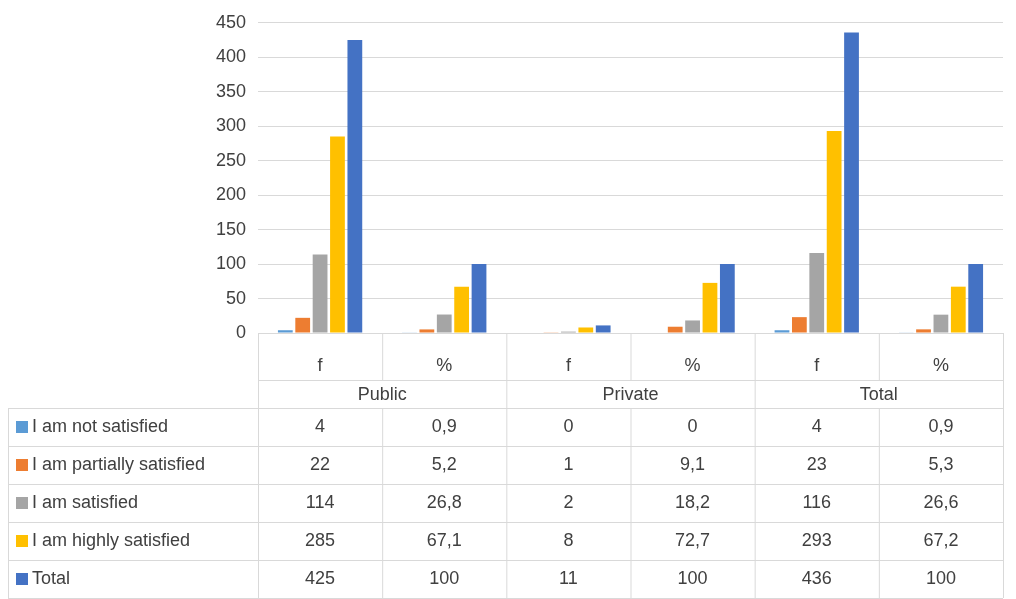 The image size is (1016, 599). I want to click on data-label: 8, so click(568, 539).